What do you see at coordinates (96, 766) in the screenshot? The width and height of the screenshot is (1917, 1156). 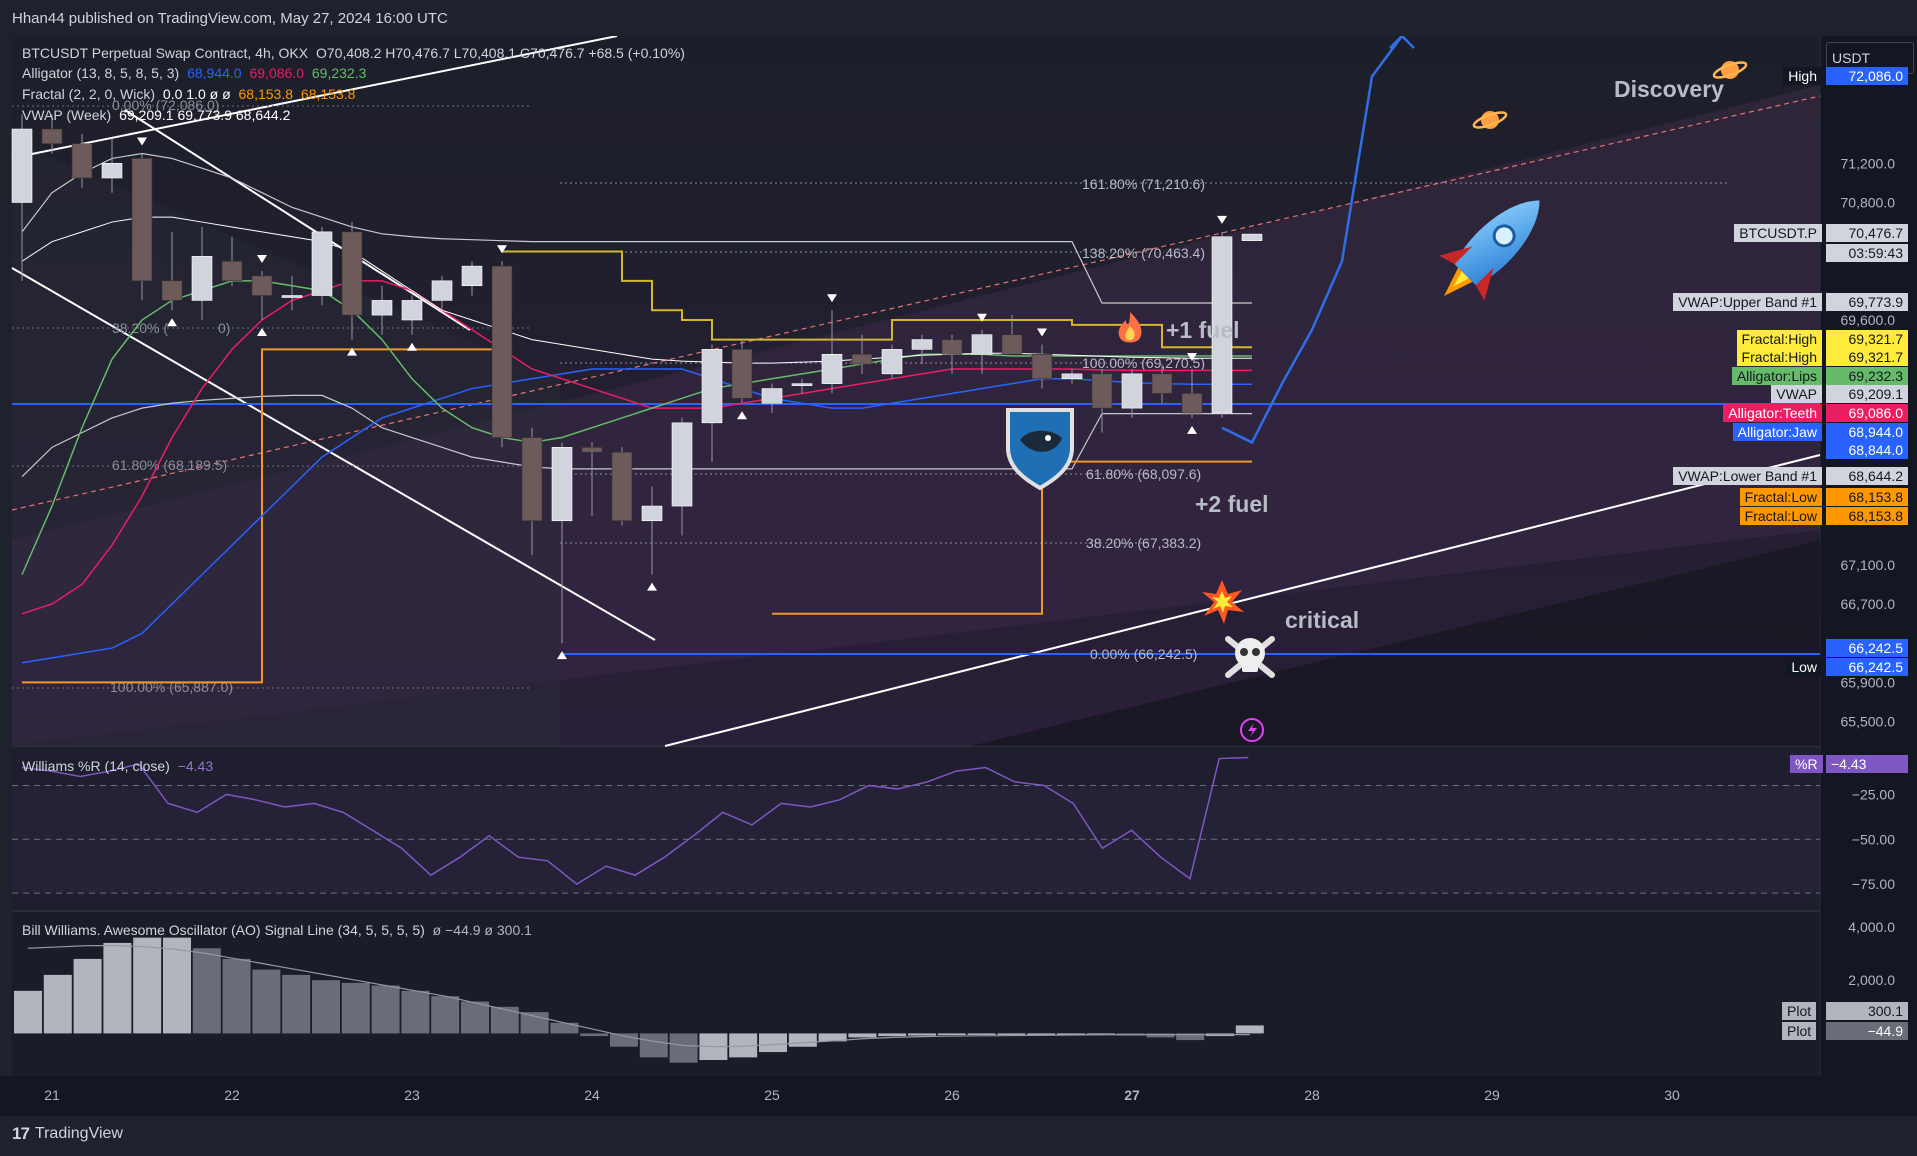 I see `wr-legend-label: Williams %R (14, close)` at bounding box center [96, 766].